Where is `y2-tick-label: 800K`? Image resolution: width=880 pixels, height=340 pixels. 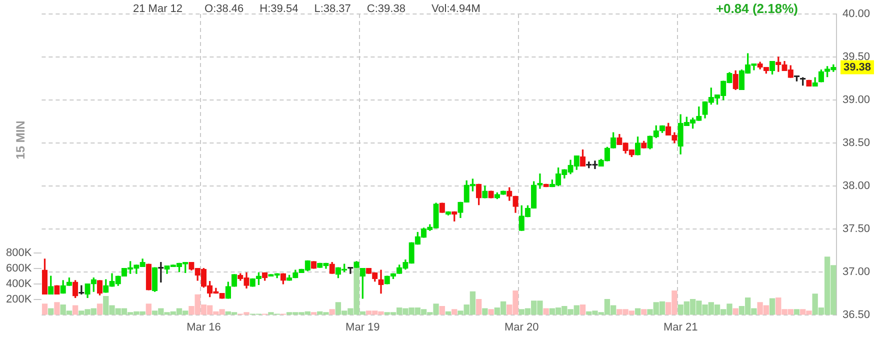
y2-tick-label: 800K is located at coordinates (19, 253).